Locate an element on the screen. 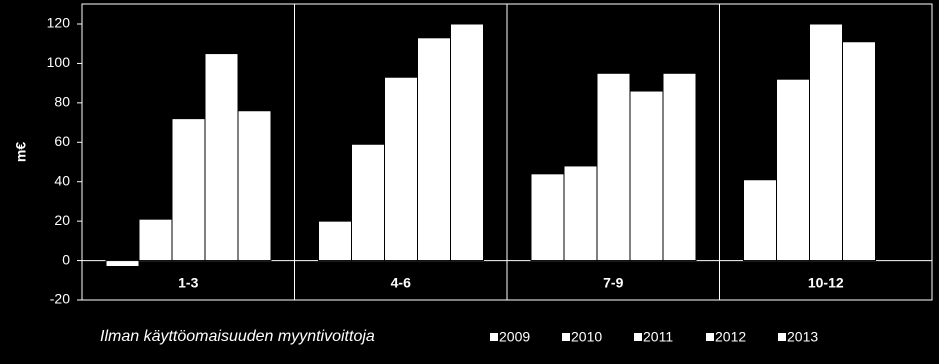 This screenshot has width=939, height=364. y-tick-label: 120 is located at coordinates (59, 23).